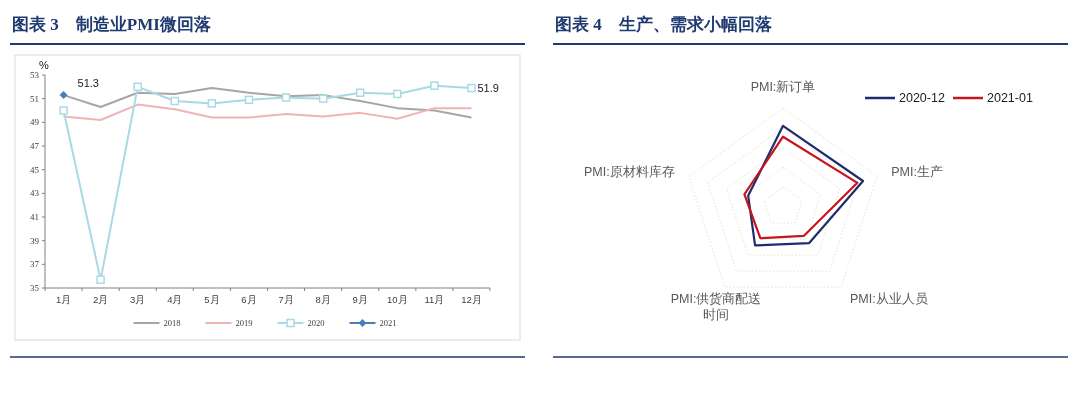 The image size is (1080, 397). Describe the element at coordinates (111, 24) in the screenshot. I see `chart-title: 图表 3 制造业PMI微回落` at that location.